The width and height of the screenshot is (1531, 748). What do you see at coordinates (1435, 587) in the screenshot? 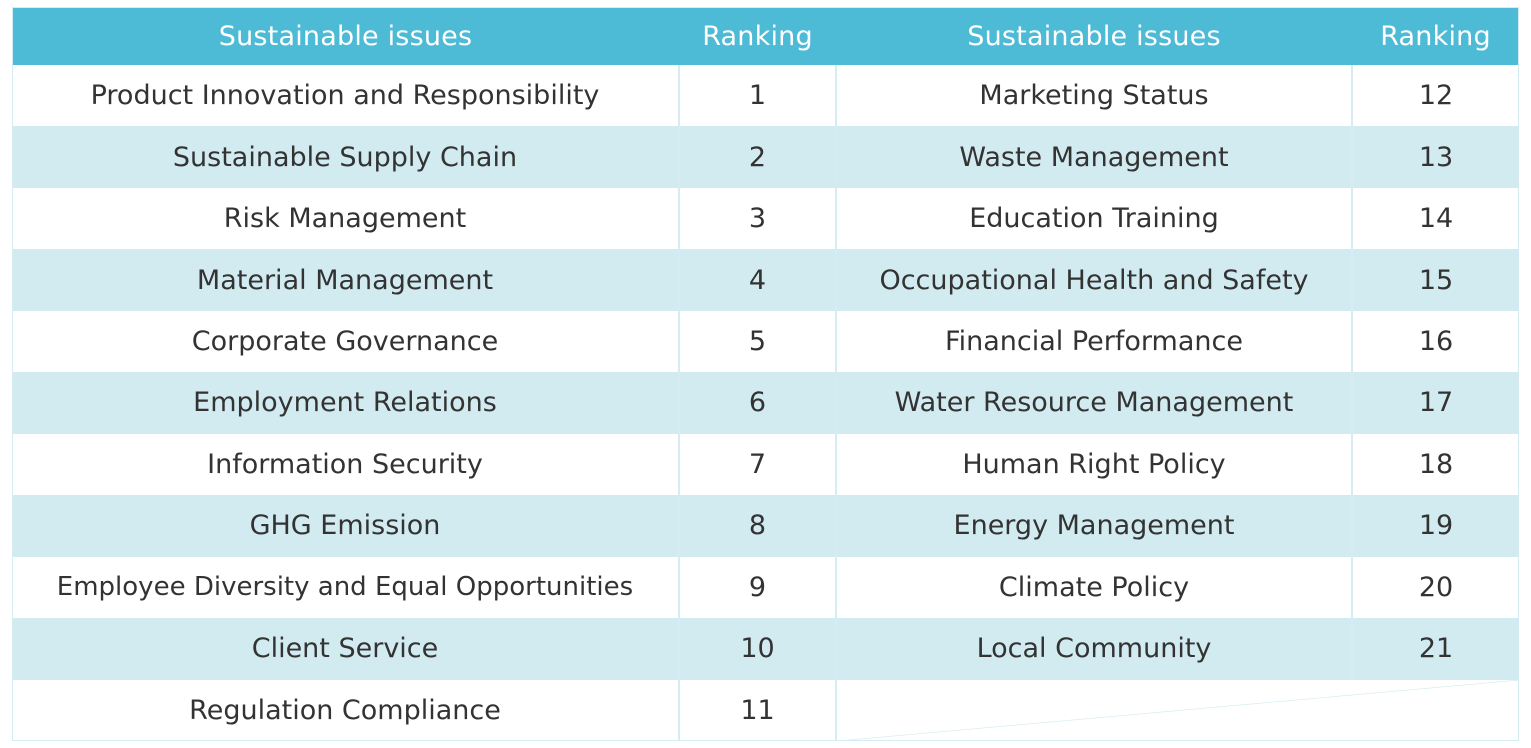
I see `rank-cell: 20` at bounding box center [1435, 587].